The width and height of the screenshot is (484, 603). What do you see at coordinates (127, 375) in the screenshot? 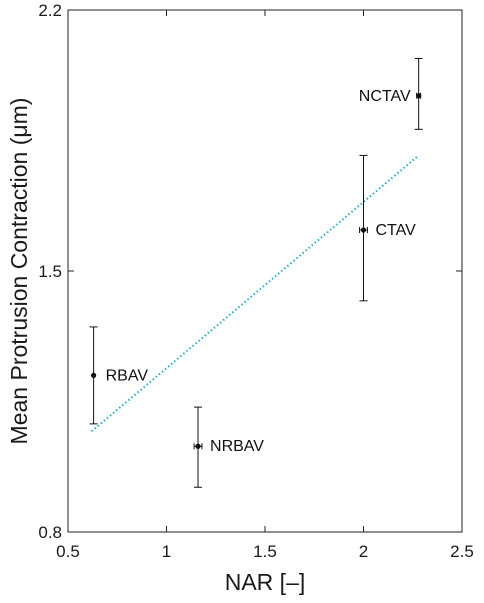
I see `point-label: RBAV` at bounding box center [127, 375].